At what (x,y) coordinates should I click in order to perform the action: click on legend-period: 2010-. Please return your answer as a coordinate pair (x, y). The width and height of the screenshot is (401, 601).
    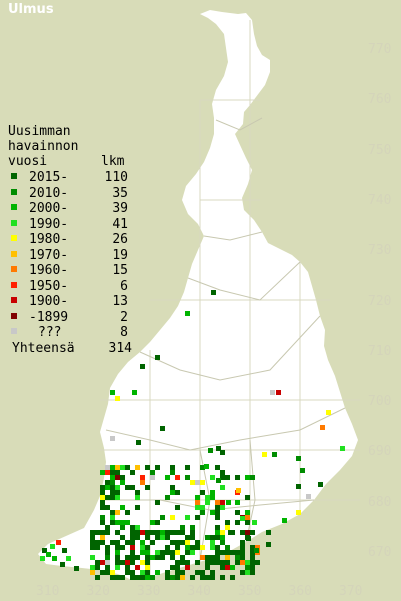
    Looking at the image, I should click on (49, 193).